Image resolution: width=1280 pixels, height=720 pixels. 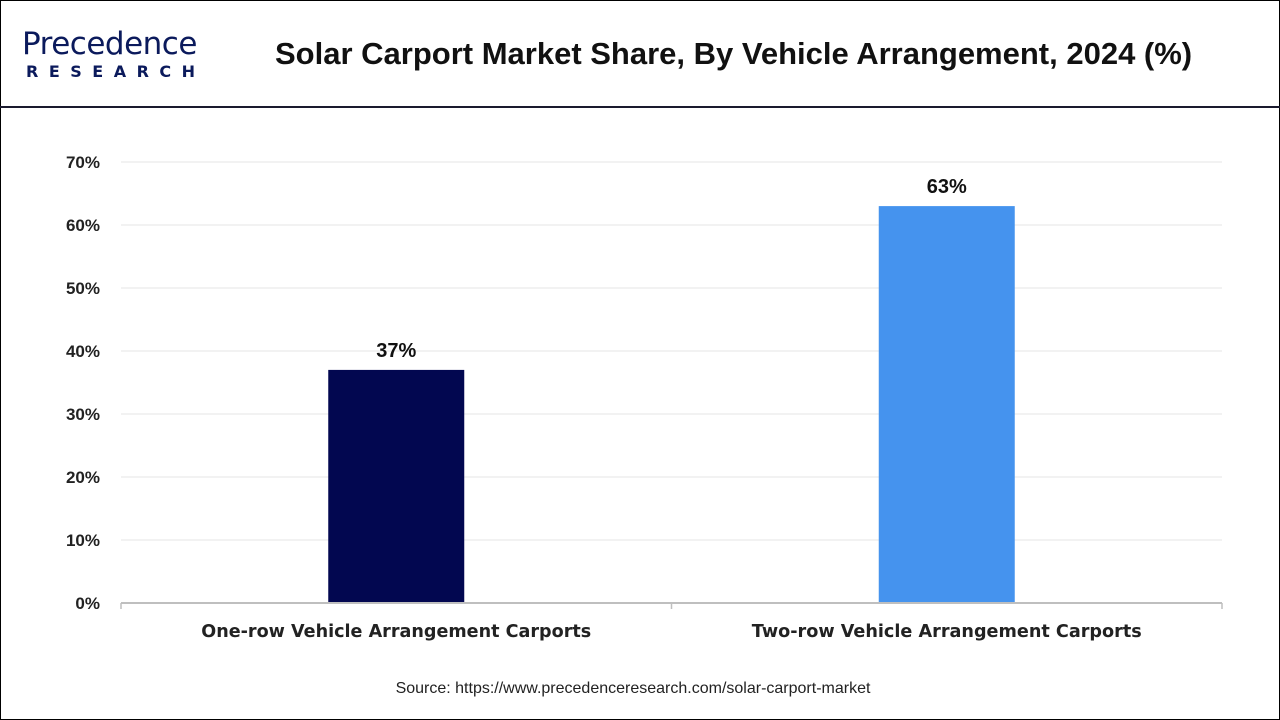 What do you see at coordinates (83, 288) in the screenshot?
I see `y-tick-label: 50%` at bounding box center [83, 288].